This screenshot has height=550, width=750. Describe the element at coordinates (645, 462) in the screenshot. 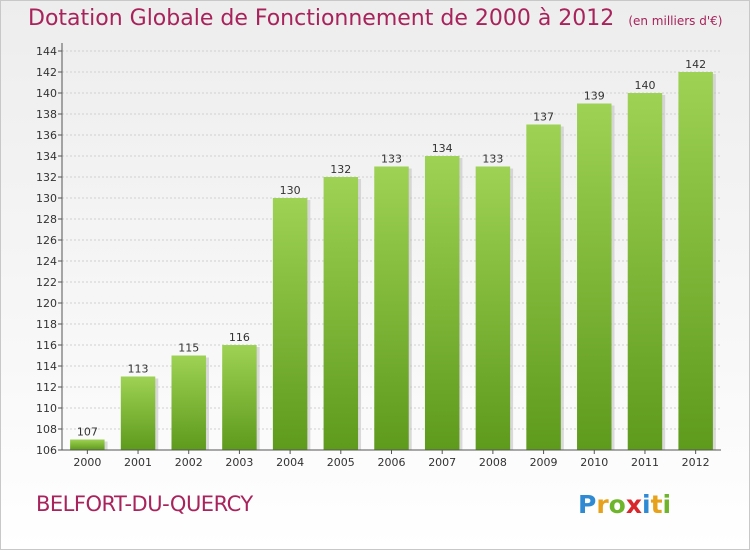

I see `x-tick-label: 2011` at that location.